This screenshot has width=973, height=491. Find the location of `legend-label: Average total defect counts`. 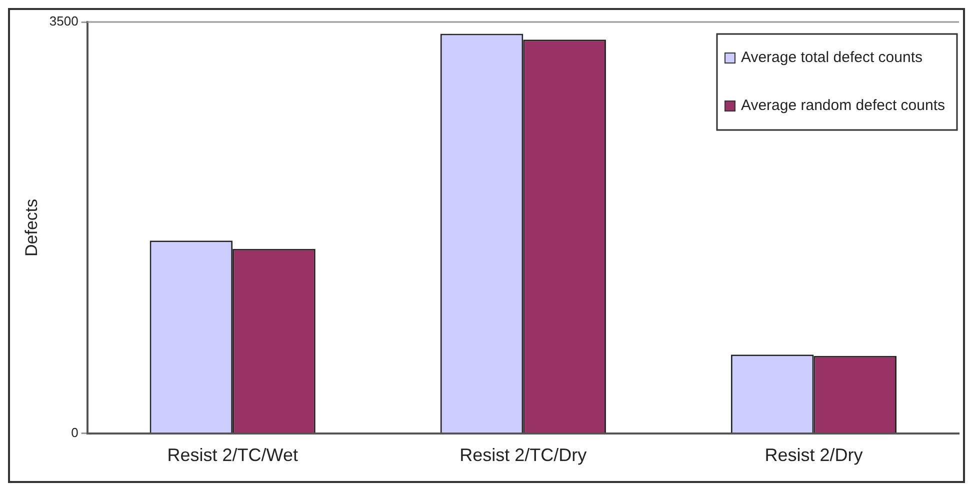

legend-label: Average total defect counts is located at coordinates (831, 57).